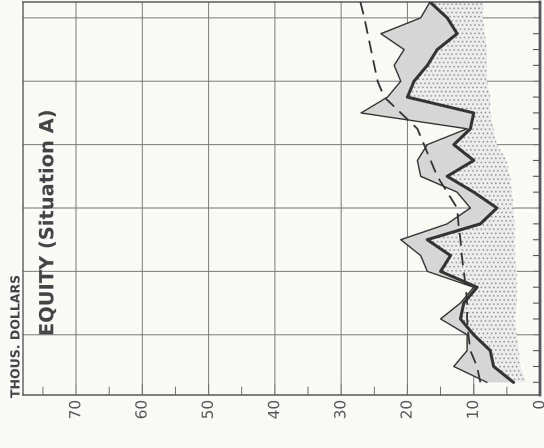 Image resolution: width=544 pixels, height=448 pixels. What do you see at coordinates (274, 409) in the screenshot?
I see `x-tick-label: 40` at bounding box center [274, 409].